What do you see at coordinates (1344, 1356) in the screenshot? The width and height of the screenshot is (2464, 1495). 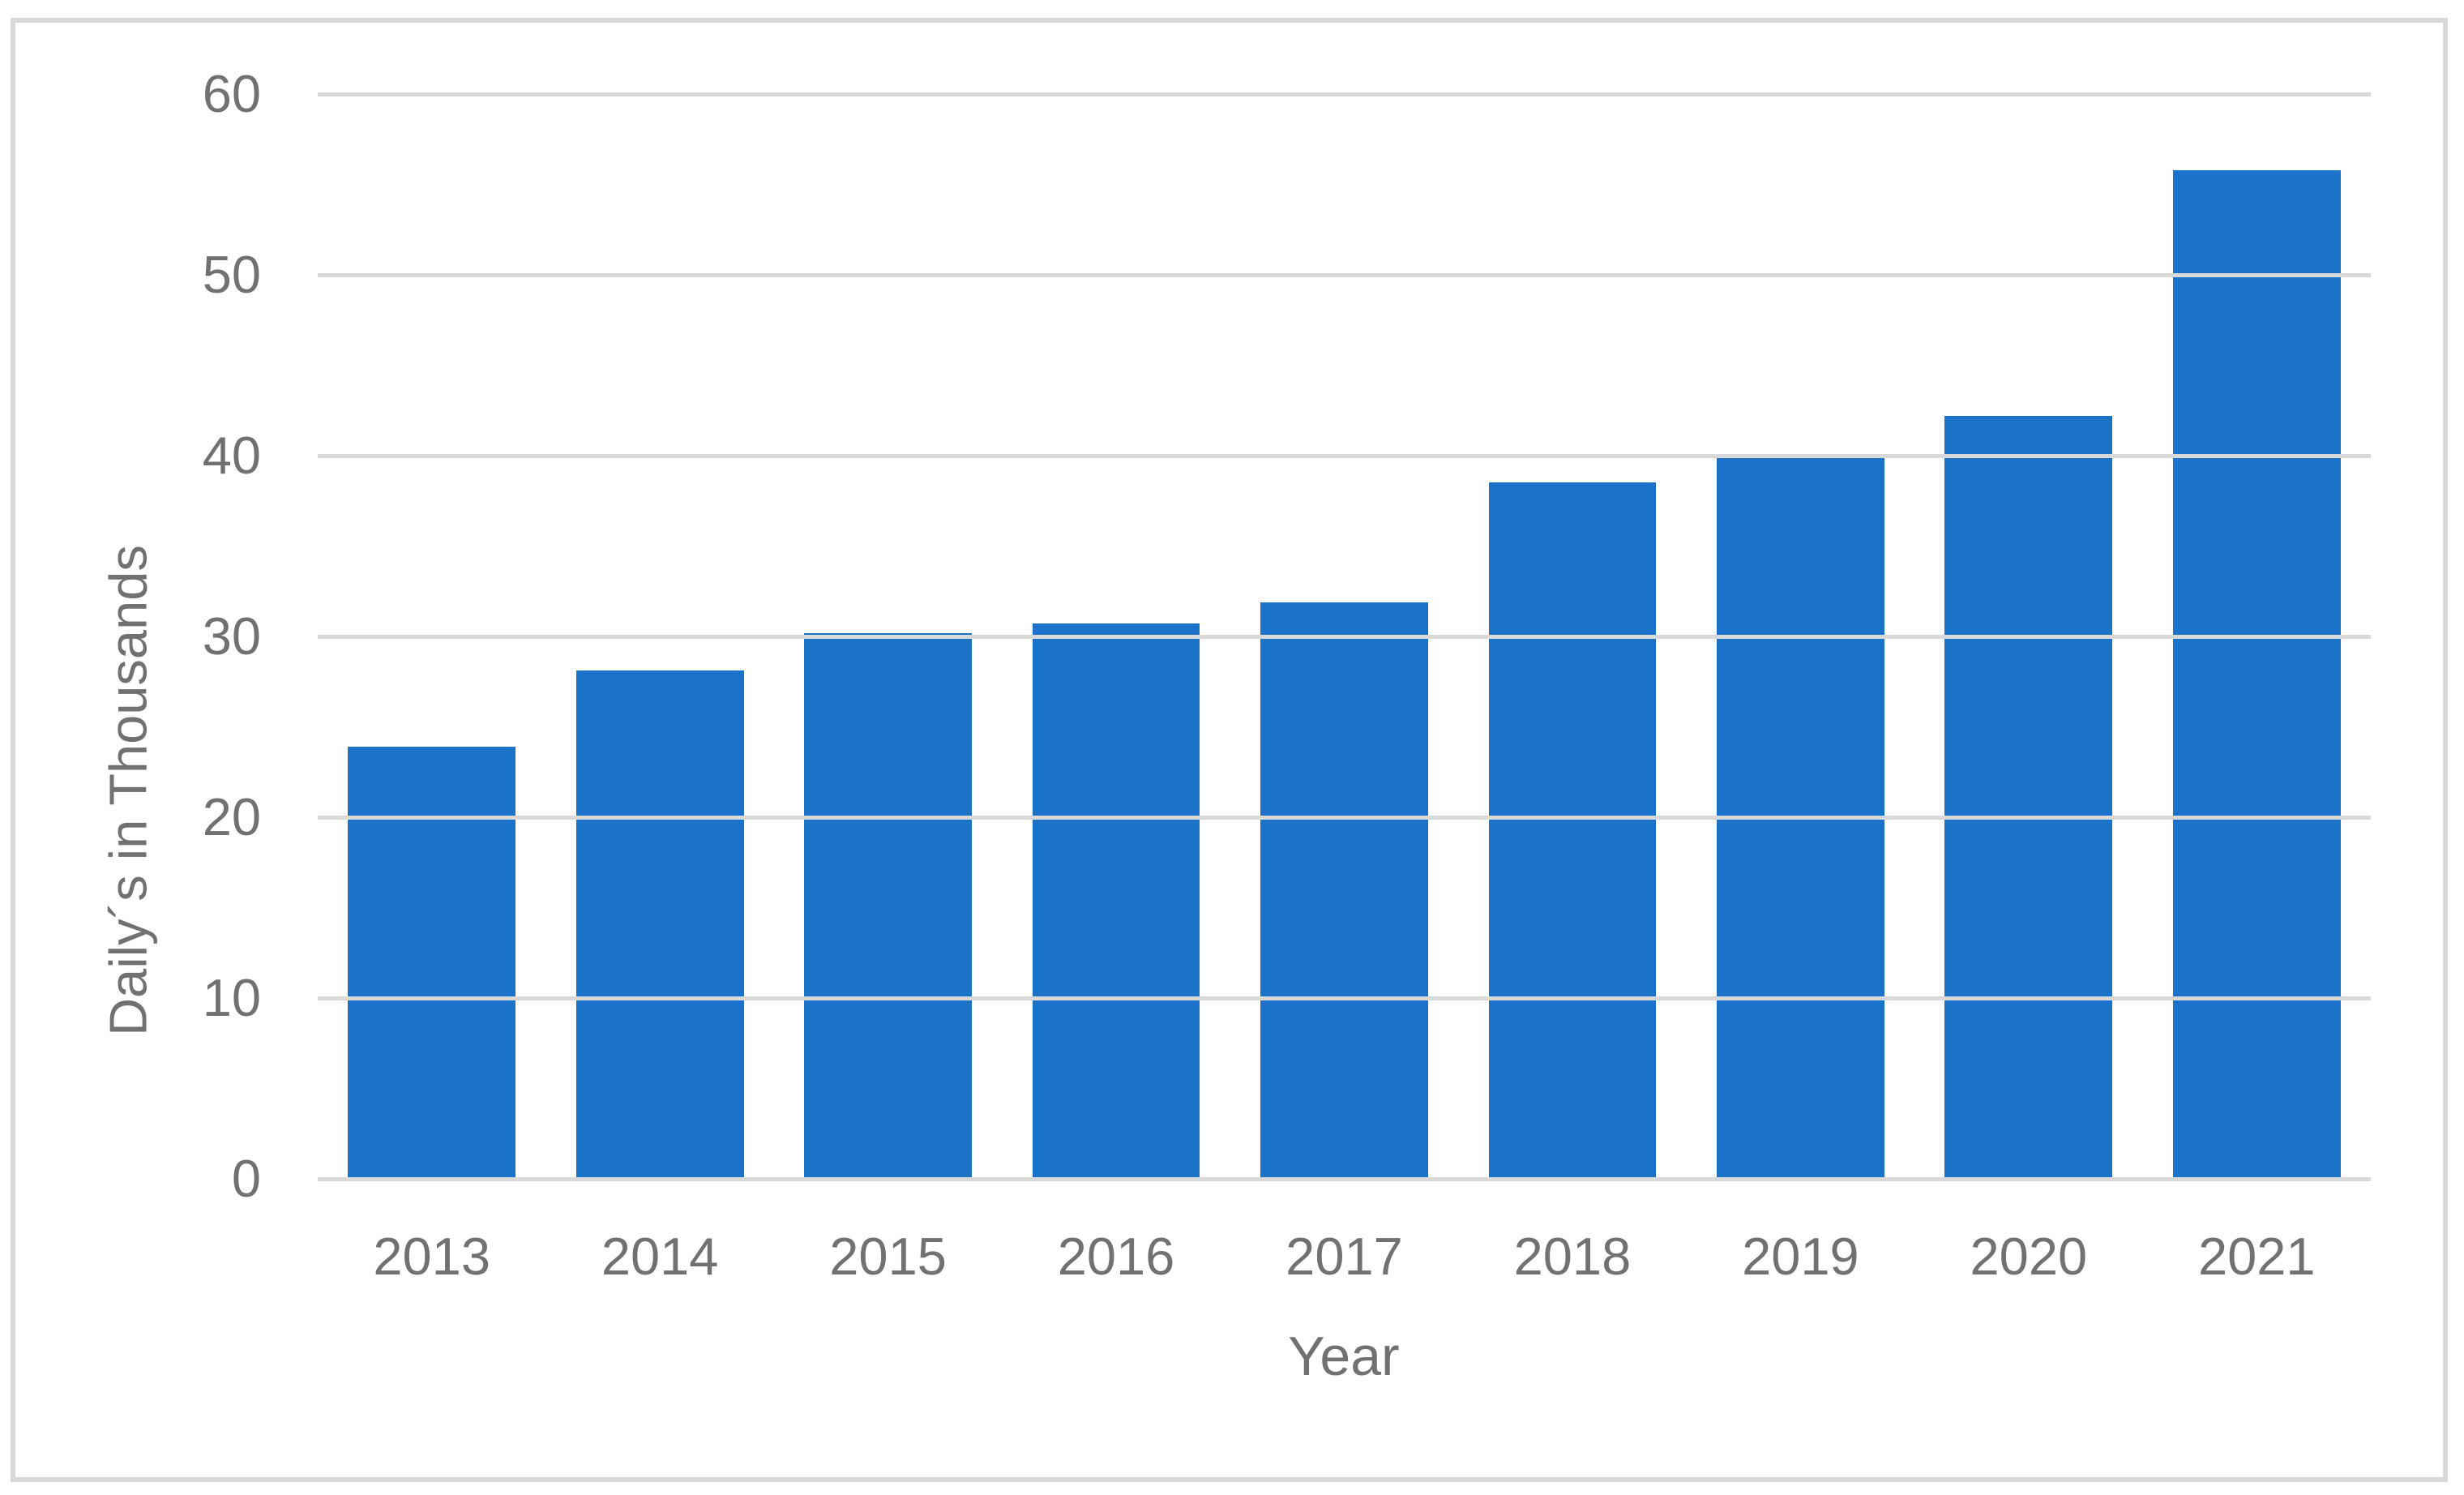 I see `x-axis-title: Year` at bounding box center [1344, 1356].